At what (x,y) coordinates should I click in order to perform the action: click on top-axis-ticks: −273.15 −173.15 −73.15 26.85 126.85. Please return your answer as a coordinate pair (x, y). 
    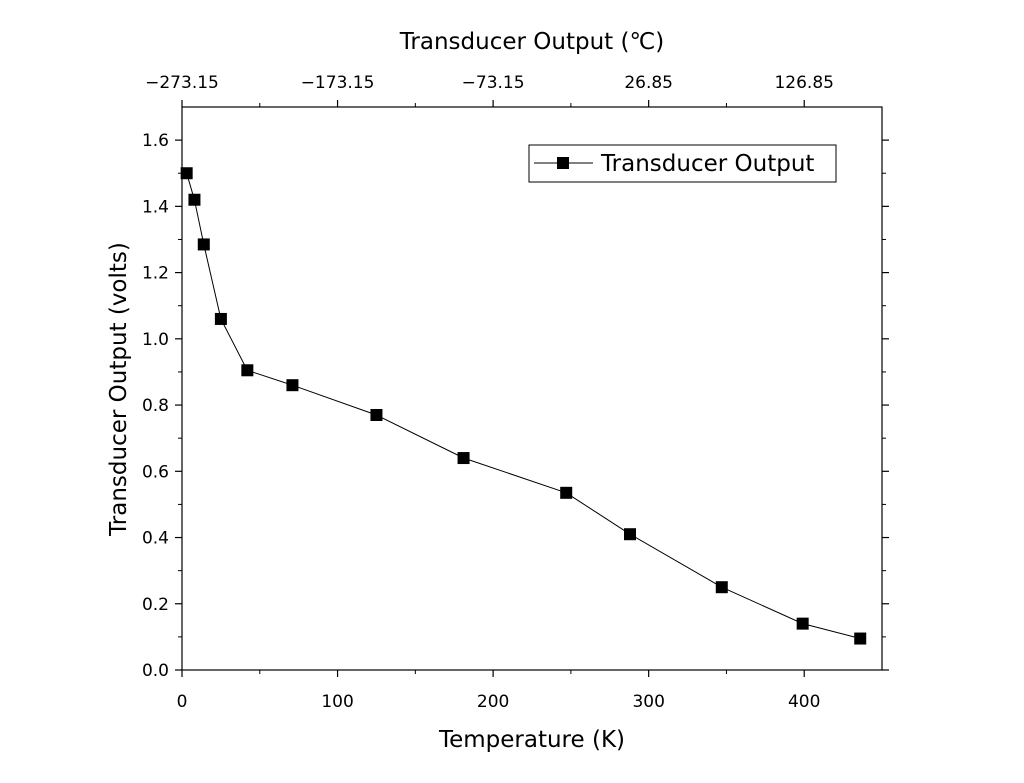
    Looking at the image, I should click on (489, 90).